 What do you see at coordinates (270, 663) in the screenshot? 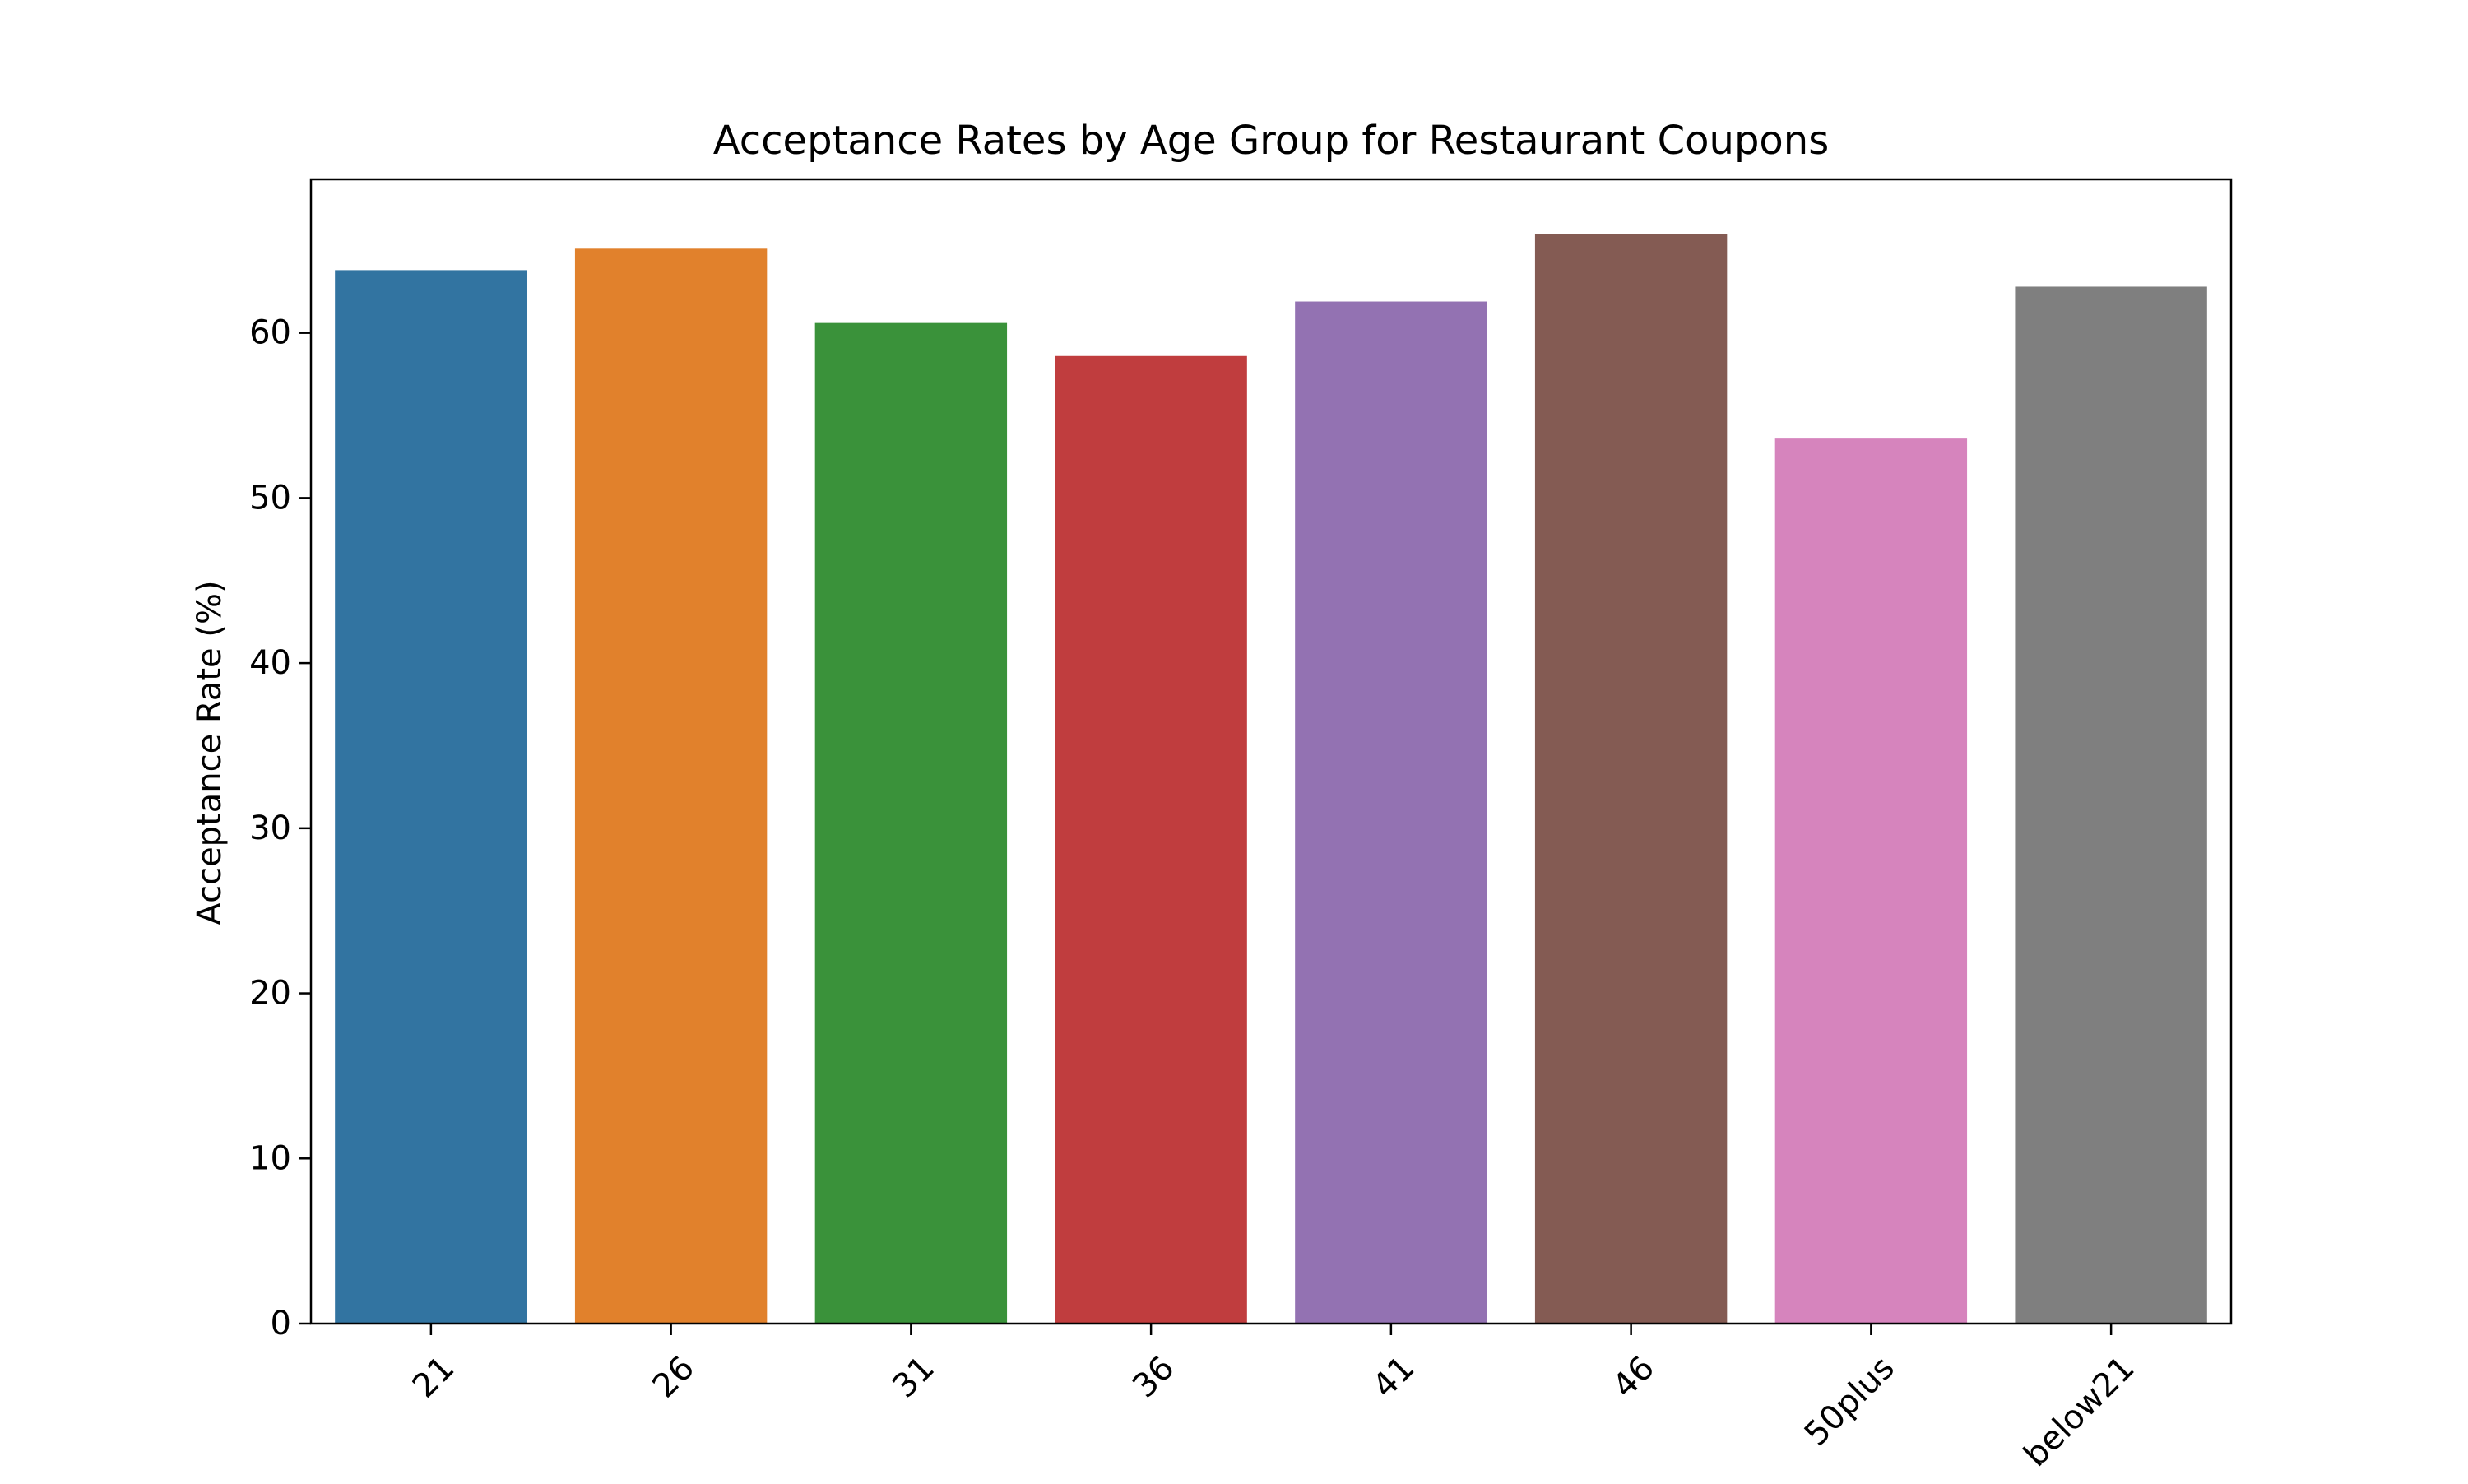
I see `y-tick-label: 40` at bounding box center [270, 663].